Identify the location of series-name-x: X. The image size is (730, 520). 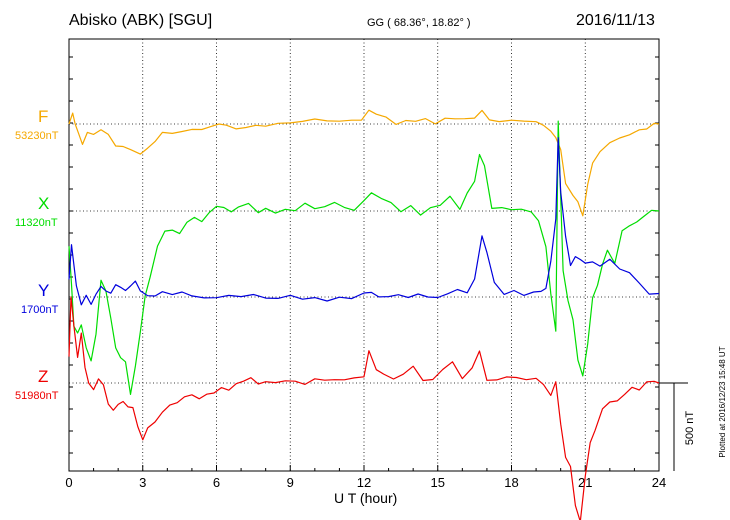
(44, 203).